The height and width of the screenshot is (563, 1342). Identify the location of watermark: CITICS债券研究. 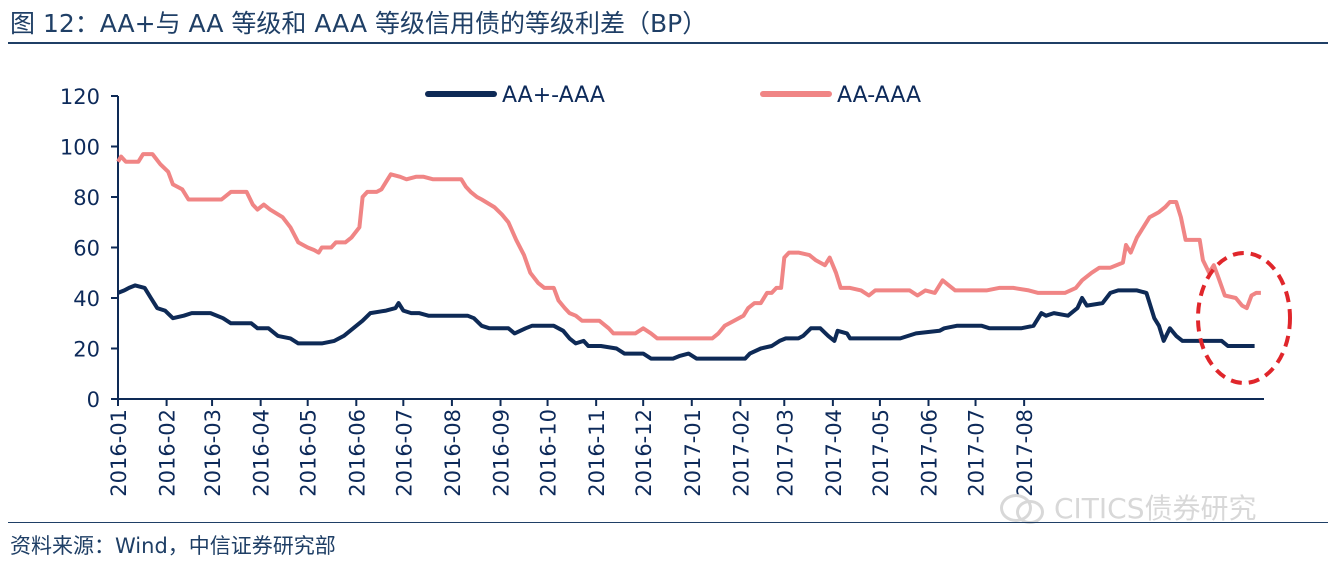
(1128, 507).